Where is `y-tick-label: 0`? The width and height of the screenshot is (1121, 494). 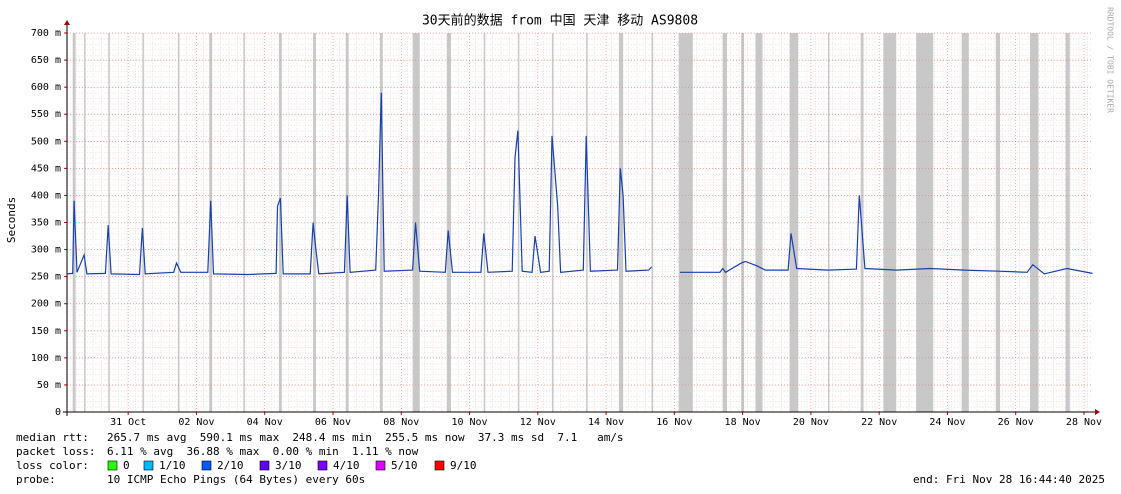 y-tick-label: 0 is located at coordinates (58, 412).